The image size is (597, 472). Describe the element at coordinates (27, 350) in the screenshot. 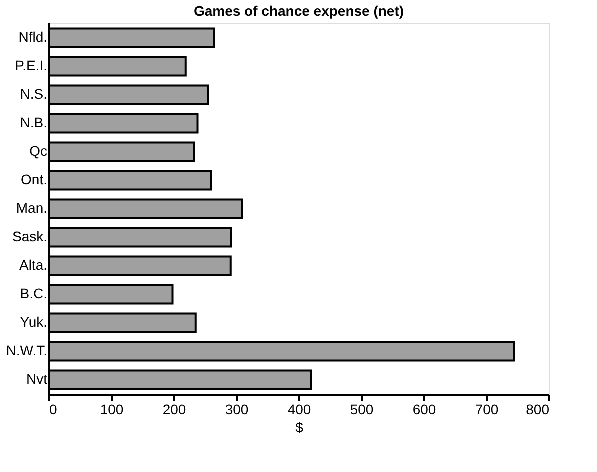

I see `y-tick-label: N.W.T.` at that location.